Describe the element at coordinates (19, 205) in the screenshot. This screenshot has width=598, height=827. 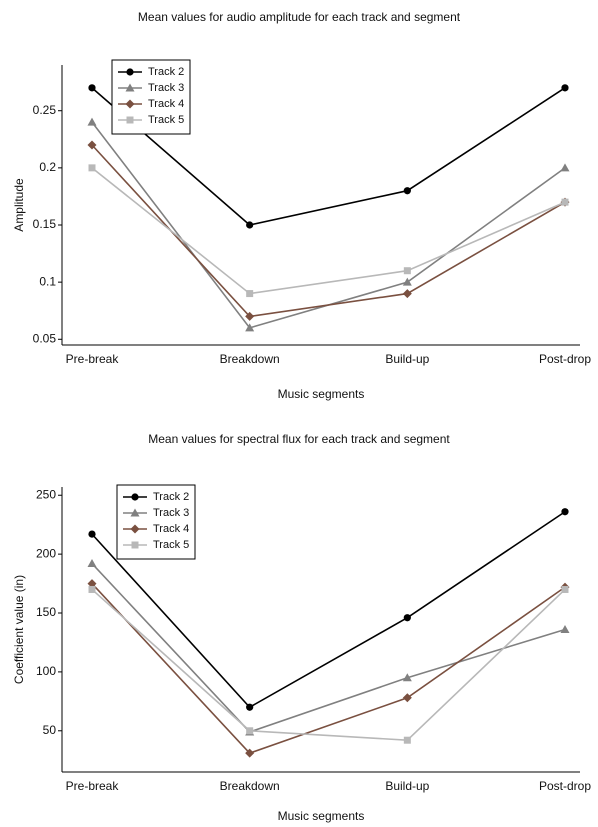
I see `y-axis-label: Amplitude` at that location.